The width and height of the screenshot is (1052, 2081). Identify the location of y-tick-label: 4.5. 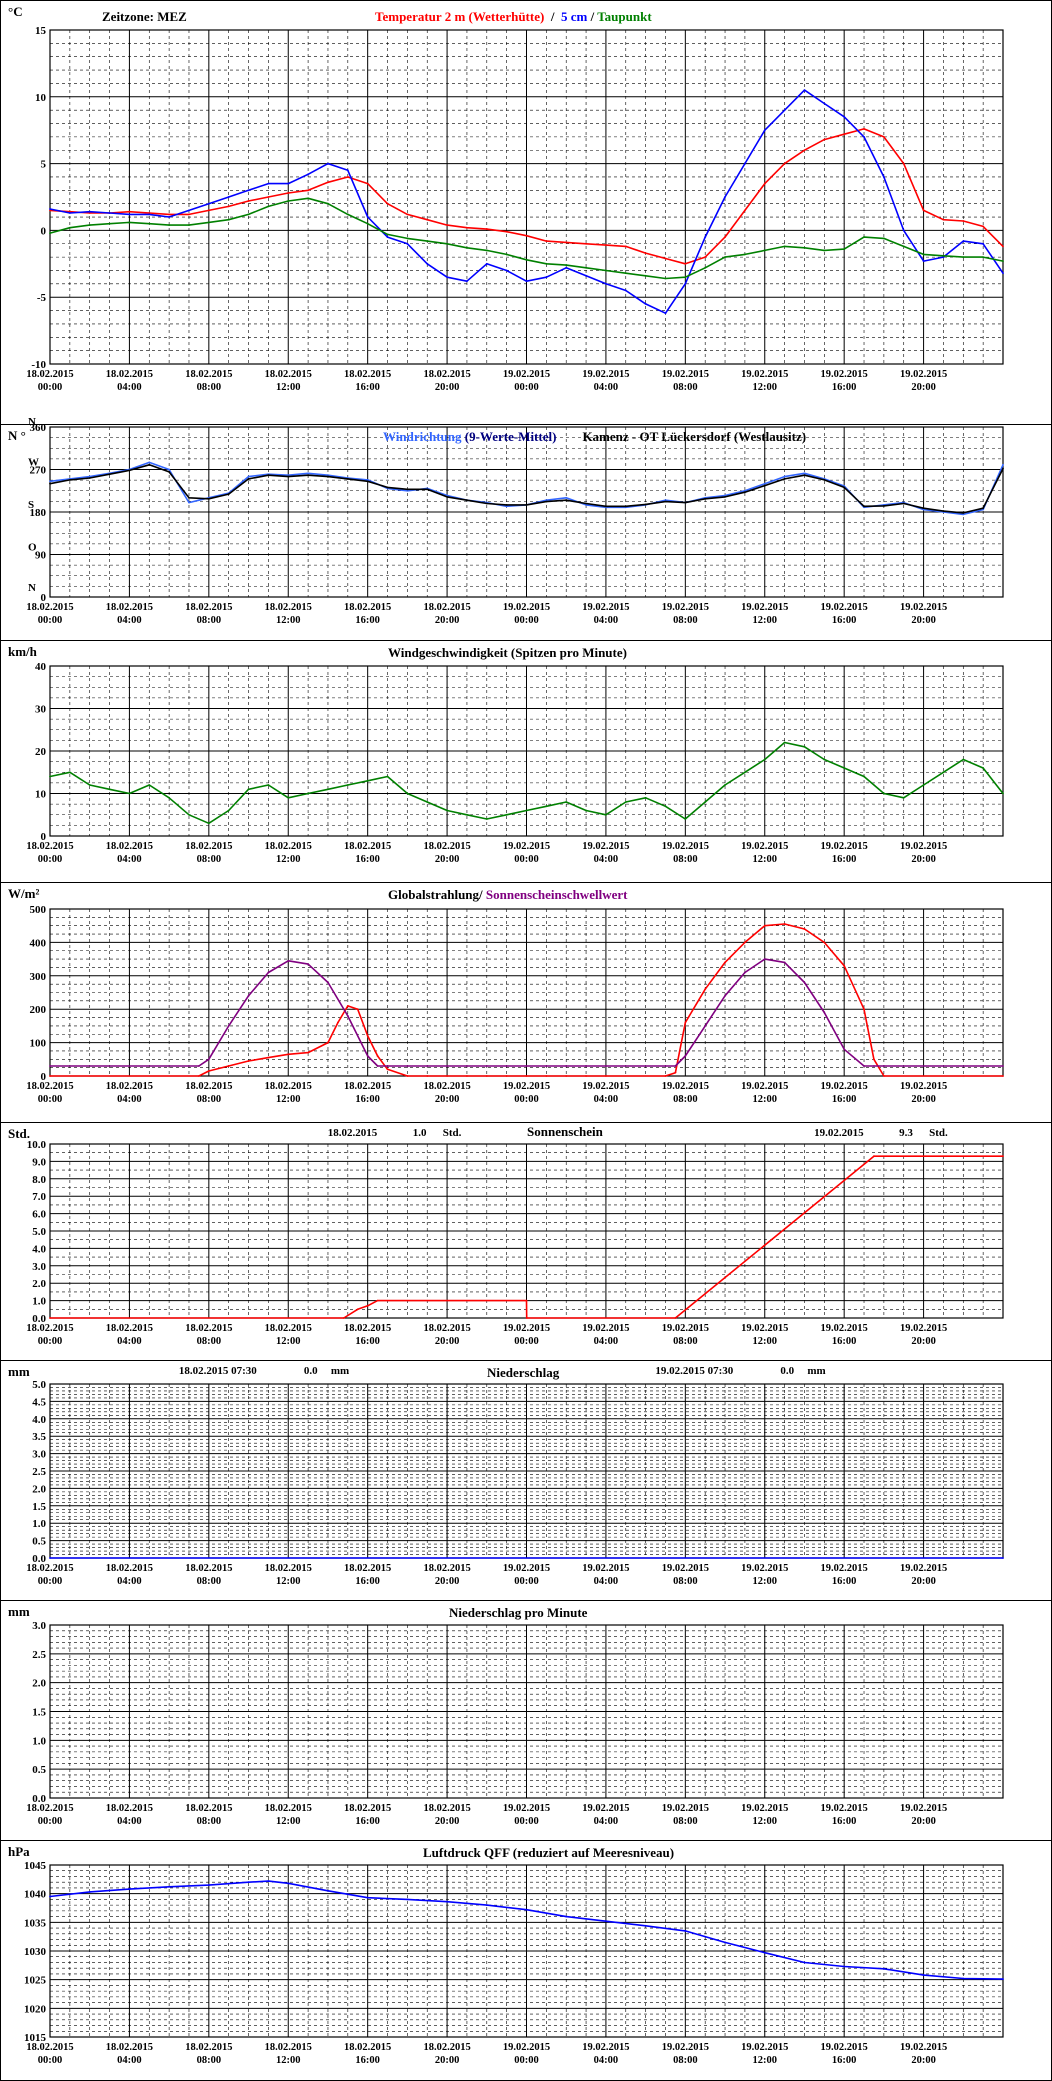
(39, 1402).